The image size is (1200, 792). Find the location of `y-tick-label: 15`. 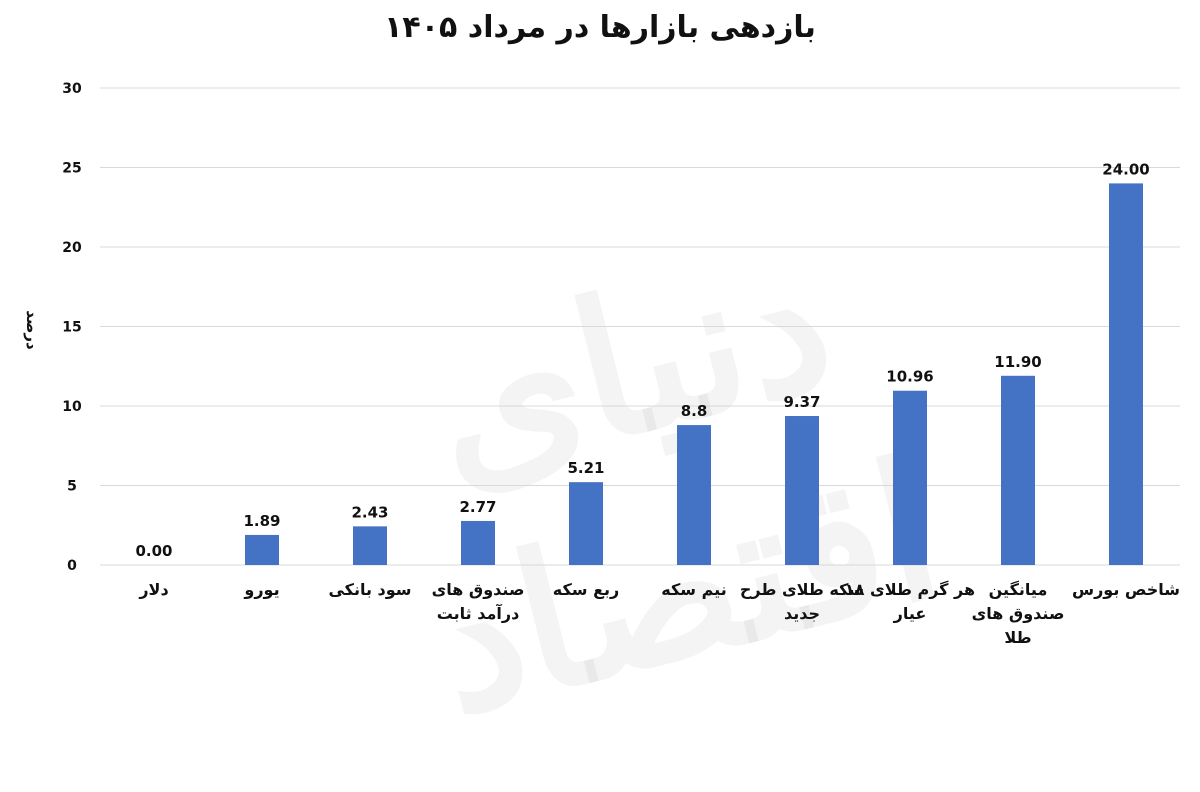

y-tick-label: 15 is located at coordinates (71, 328).